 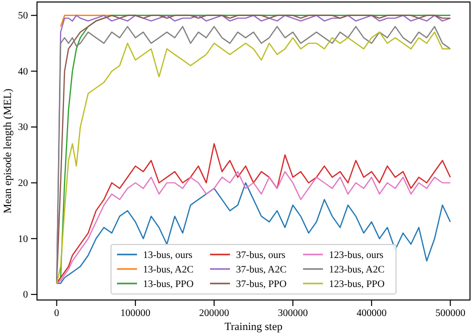 What do you see at coordinates (23, 128) in the screenshot?
I see `y-tick-label: 30` at bounding box center [23, 128].